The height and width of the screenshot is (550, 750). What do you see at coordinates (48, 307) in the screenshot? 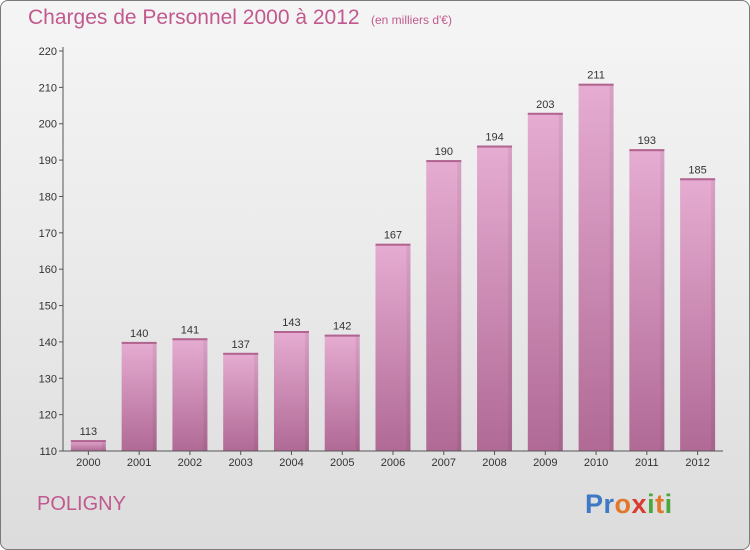
I see `y-tick-label: 150` at bounding box center [48, 307].